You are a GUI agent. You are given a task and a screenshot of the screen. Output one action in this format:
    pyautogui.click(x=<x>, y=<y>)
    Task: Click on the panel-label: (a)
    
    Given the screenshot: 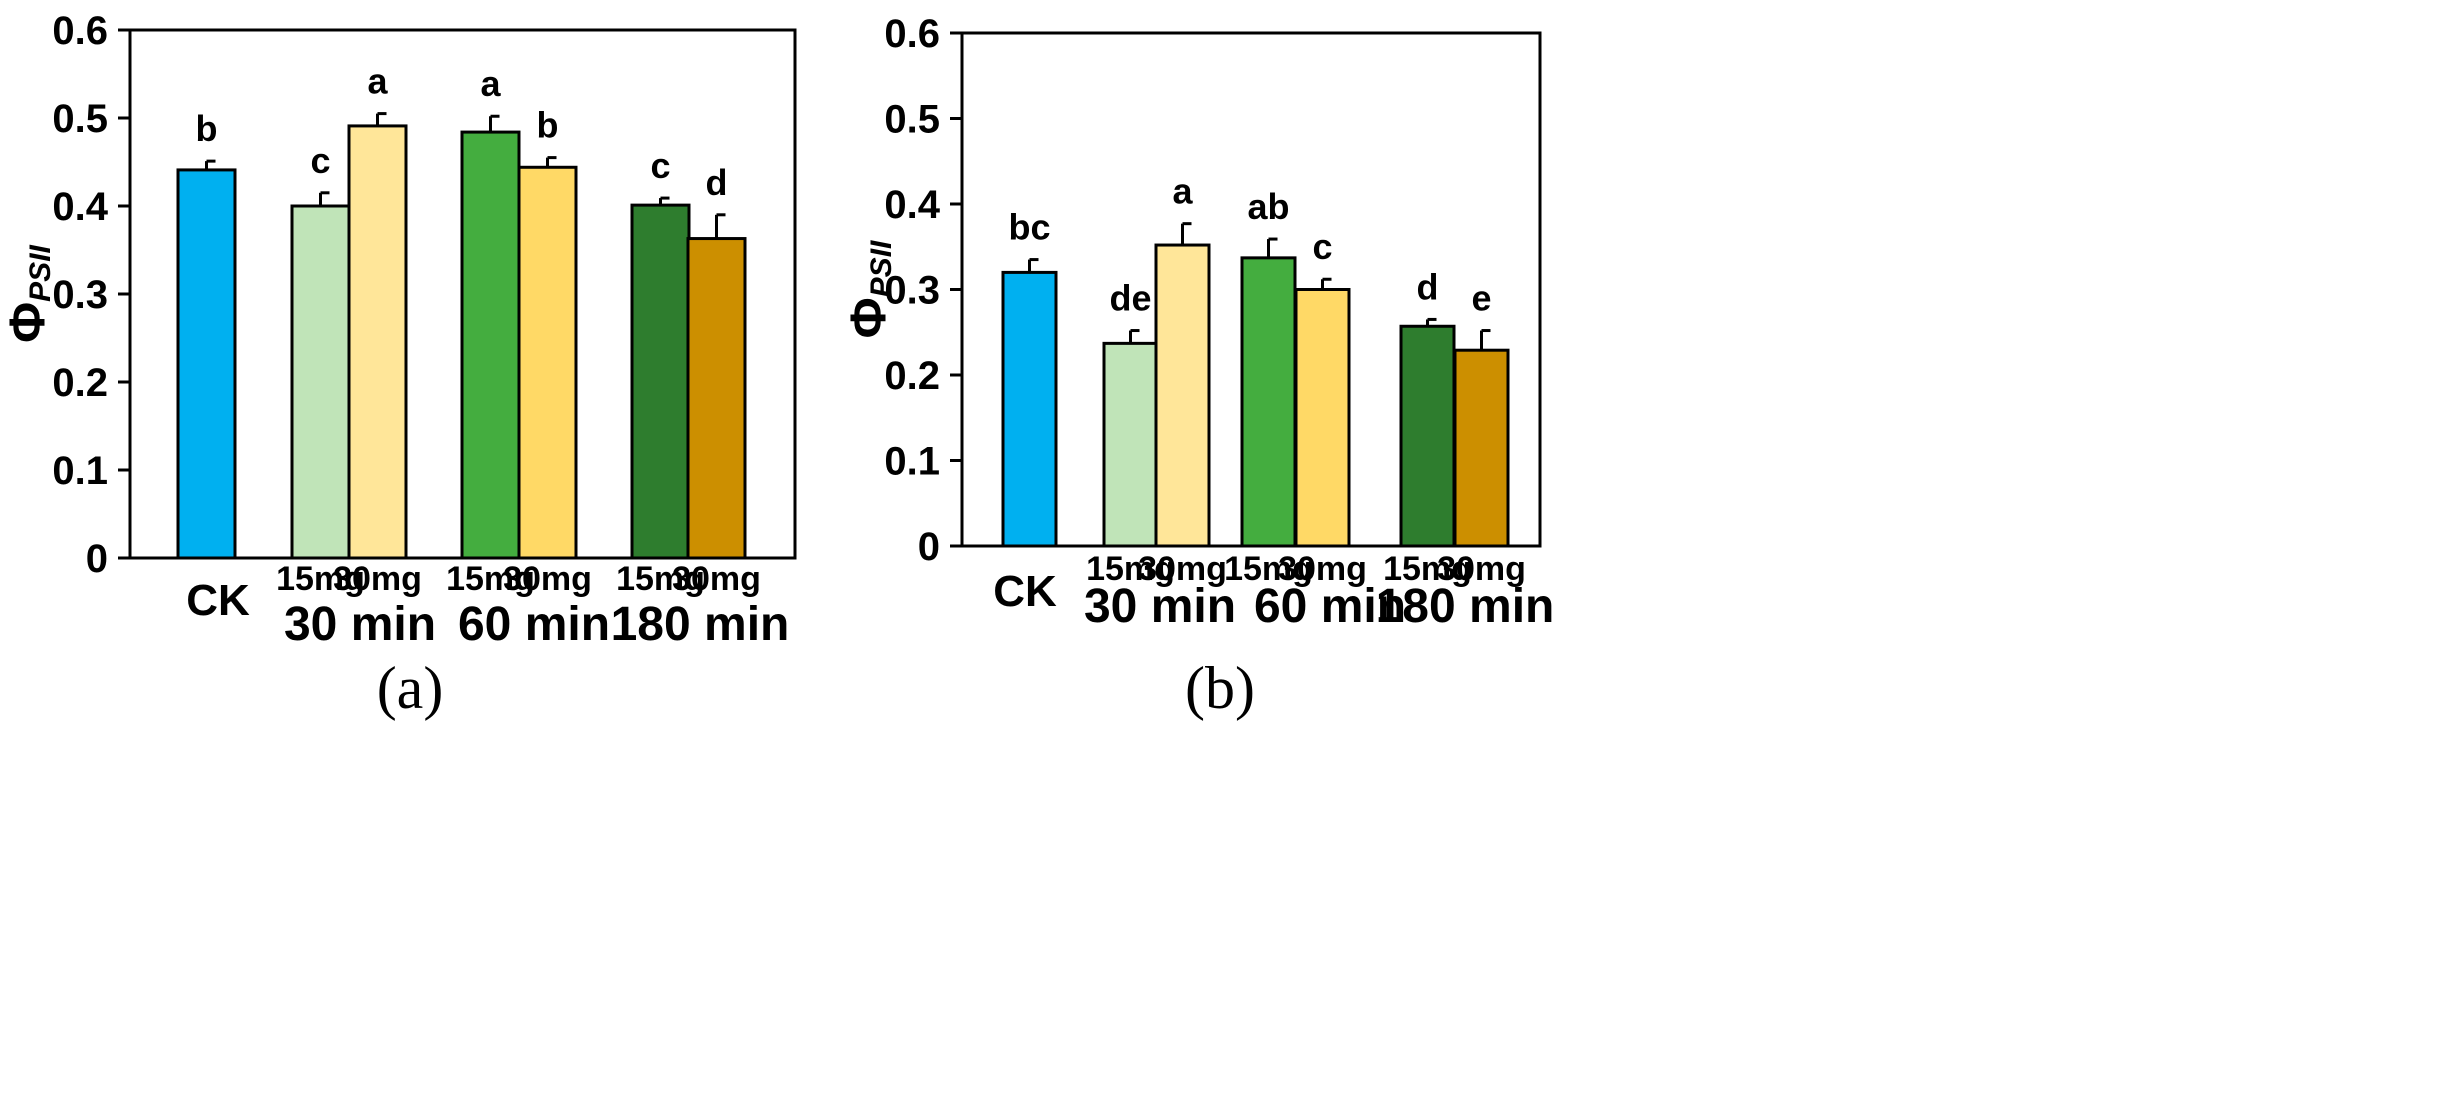 What is the action you would take?
    pyautogui.click(x=410, y=688)
    